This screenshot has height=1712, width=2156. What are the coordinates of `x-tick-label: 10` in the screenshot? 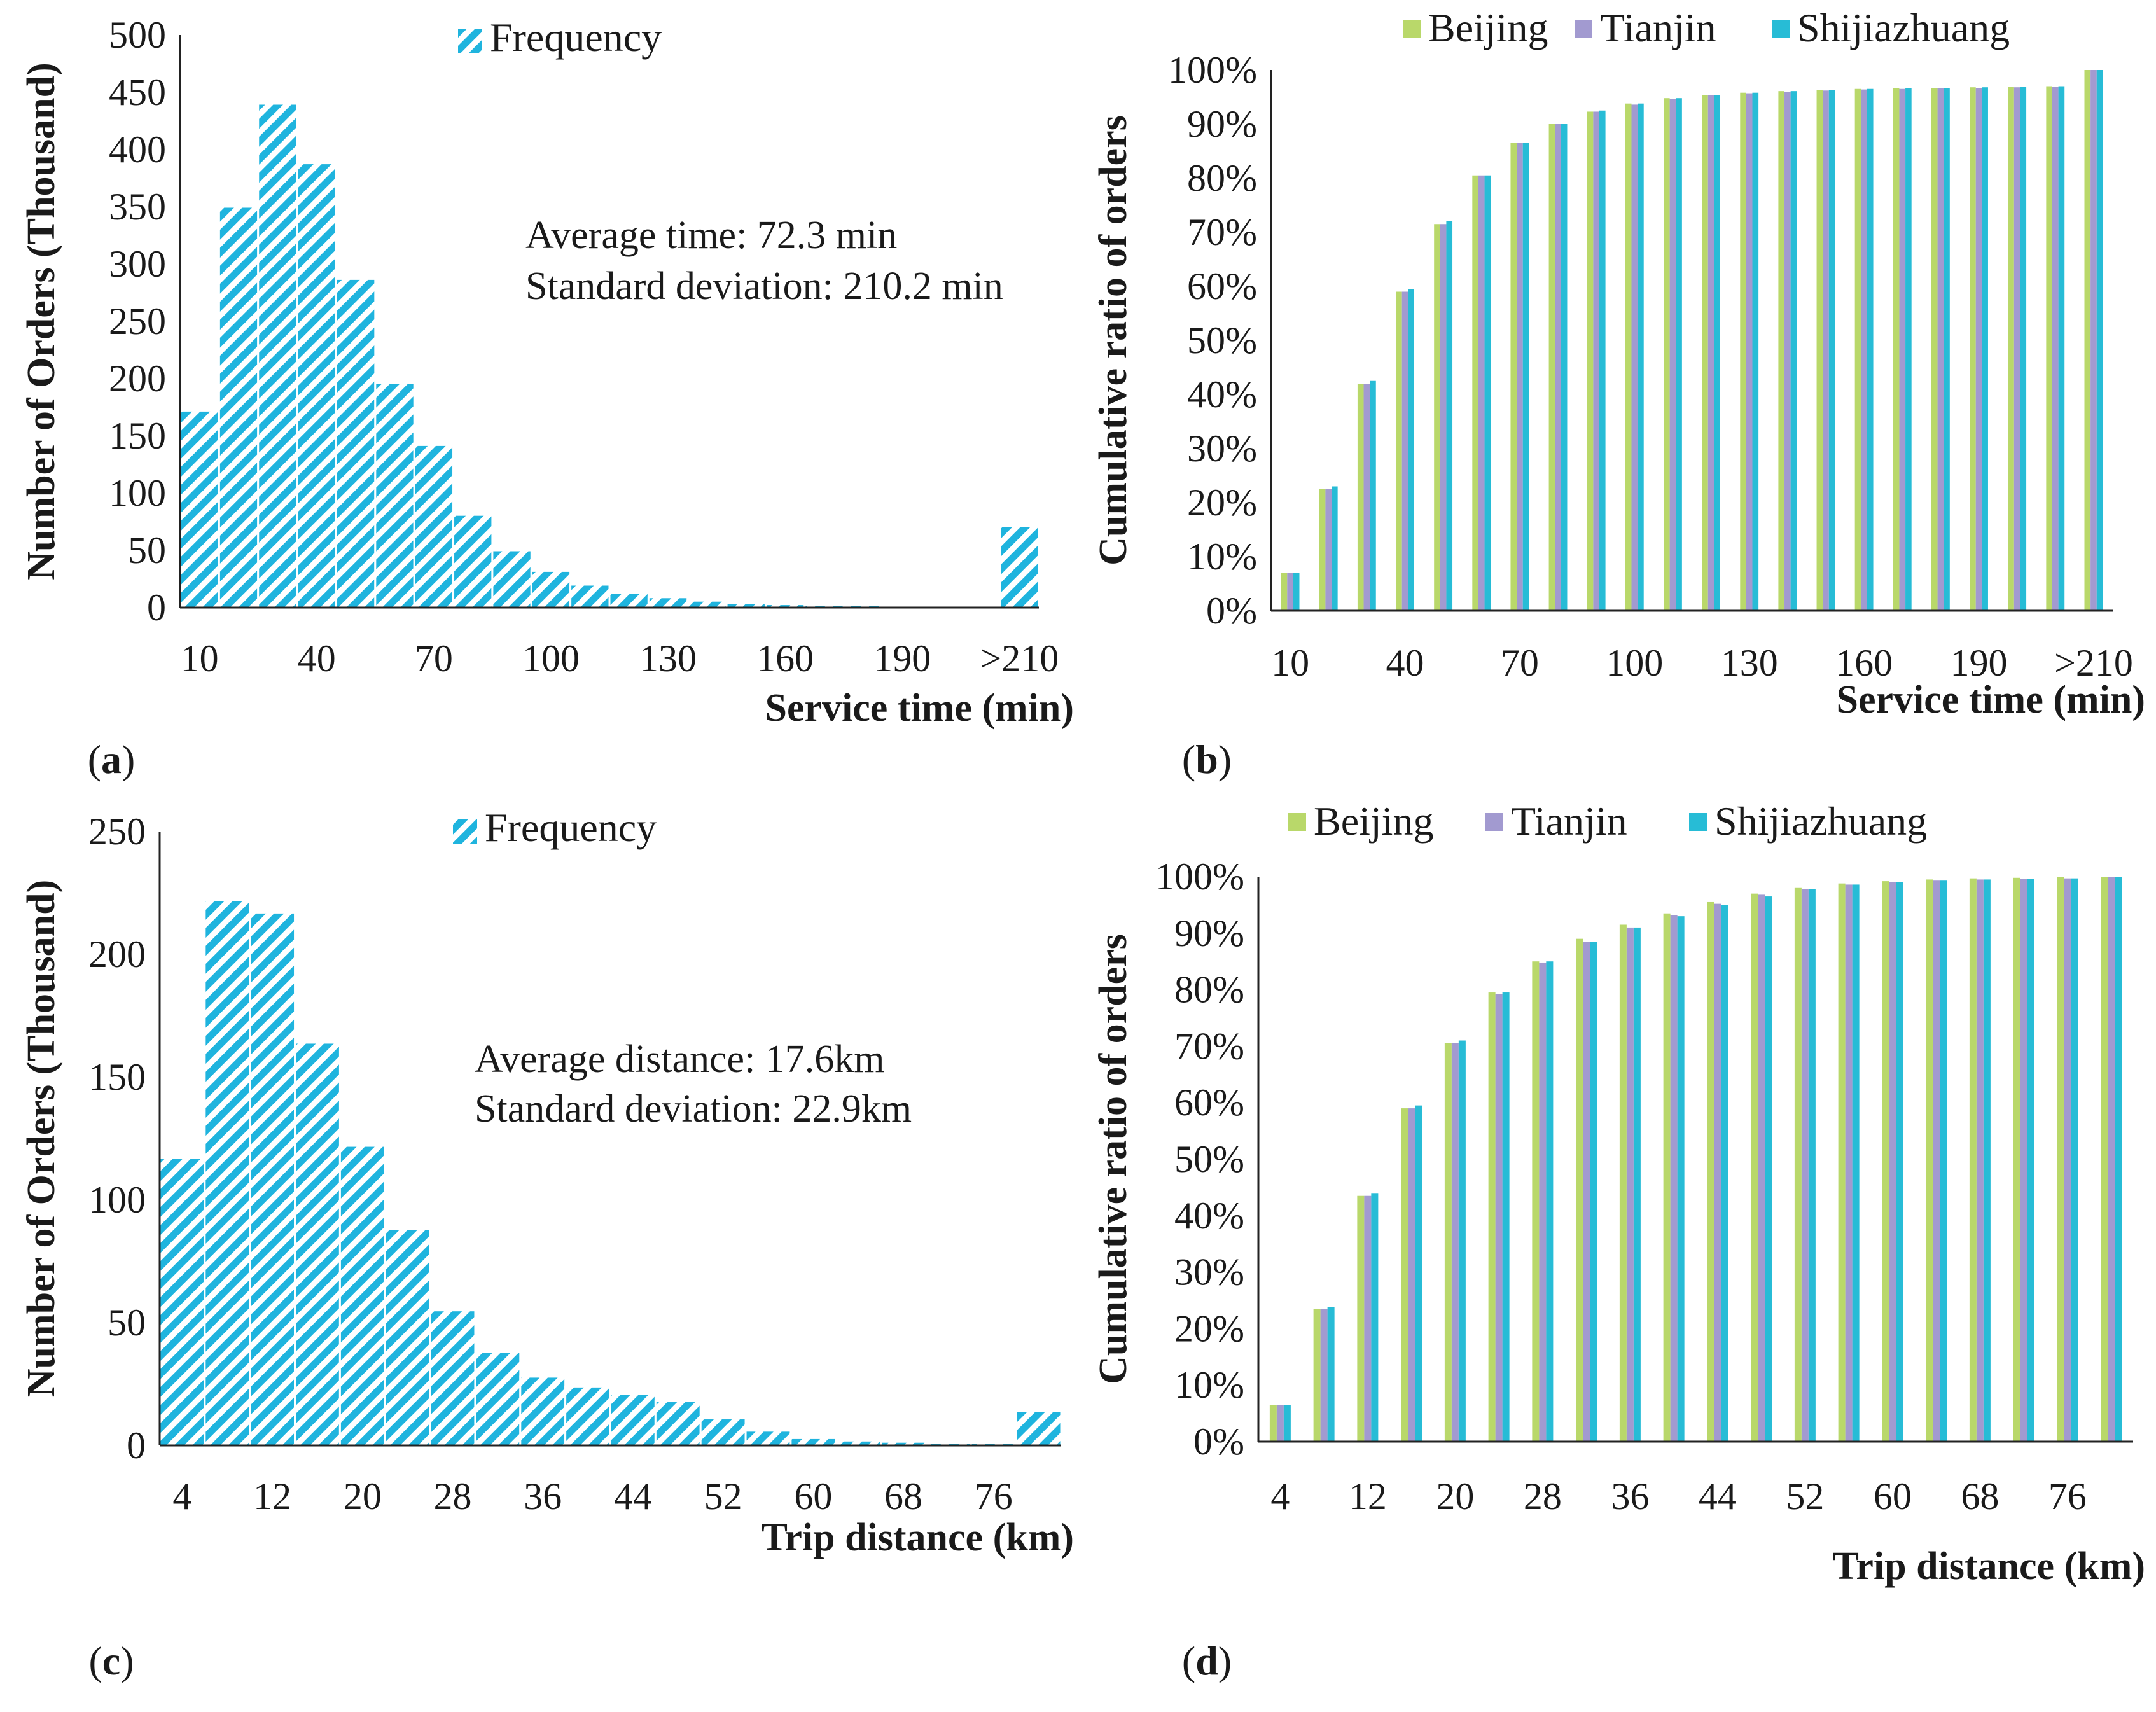 It's located at (1290, 663).